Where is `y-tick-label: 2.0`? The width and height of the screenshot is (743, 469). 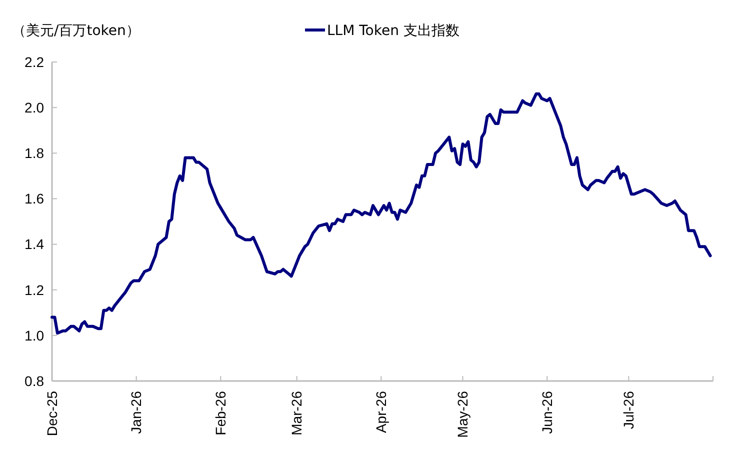
y-tick-label: 2.0 is located at coordinates (34, 107).